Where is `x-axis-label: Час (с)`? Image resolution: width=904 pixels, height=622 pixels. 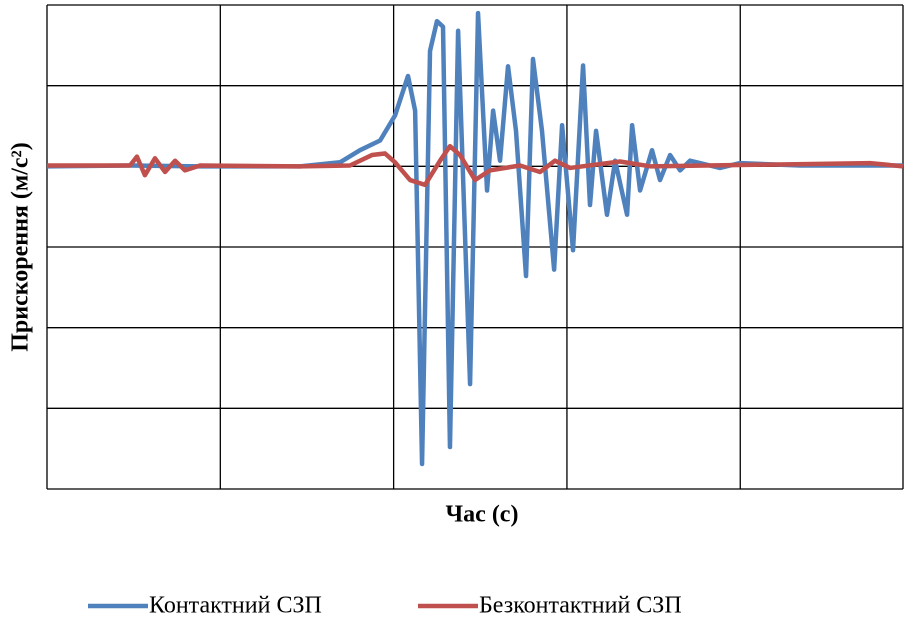 x-axis-label: Час (с) is located at coordinates (482, 515).